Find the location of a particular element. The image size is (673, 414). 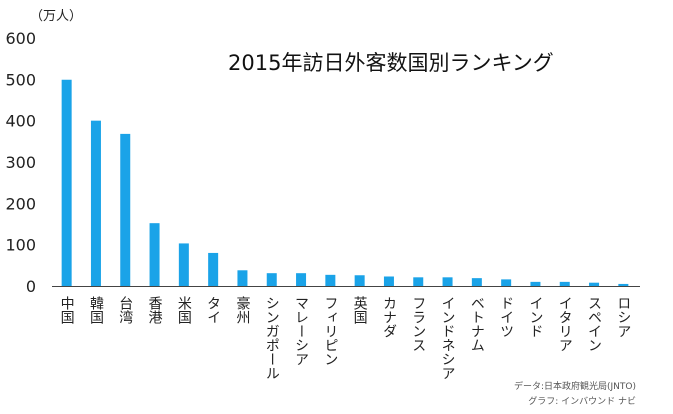

x-tick-label: カナダ is located at coordinates (389, 317).